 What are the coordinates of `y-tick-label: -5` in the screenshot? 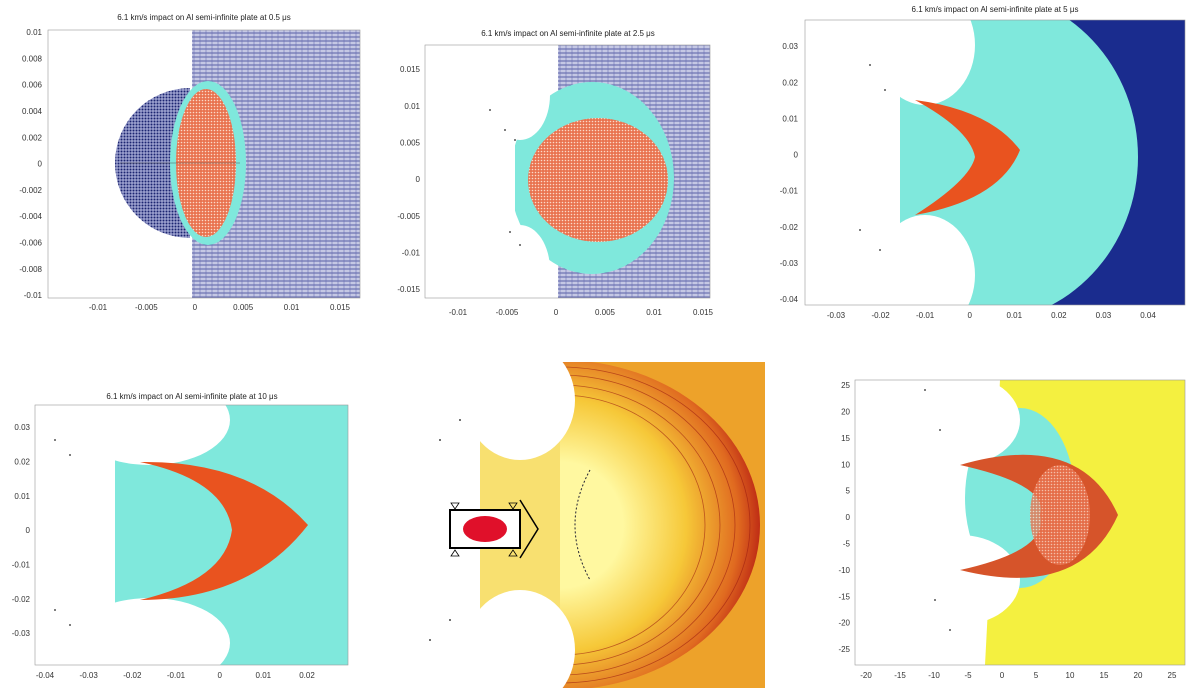 It's located at (847, 544).